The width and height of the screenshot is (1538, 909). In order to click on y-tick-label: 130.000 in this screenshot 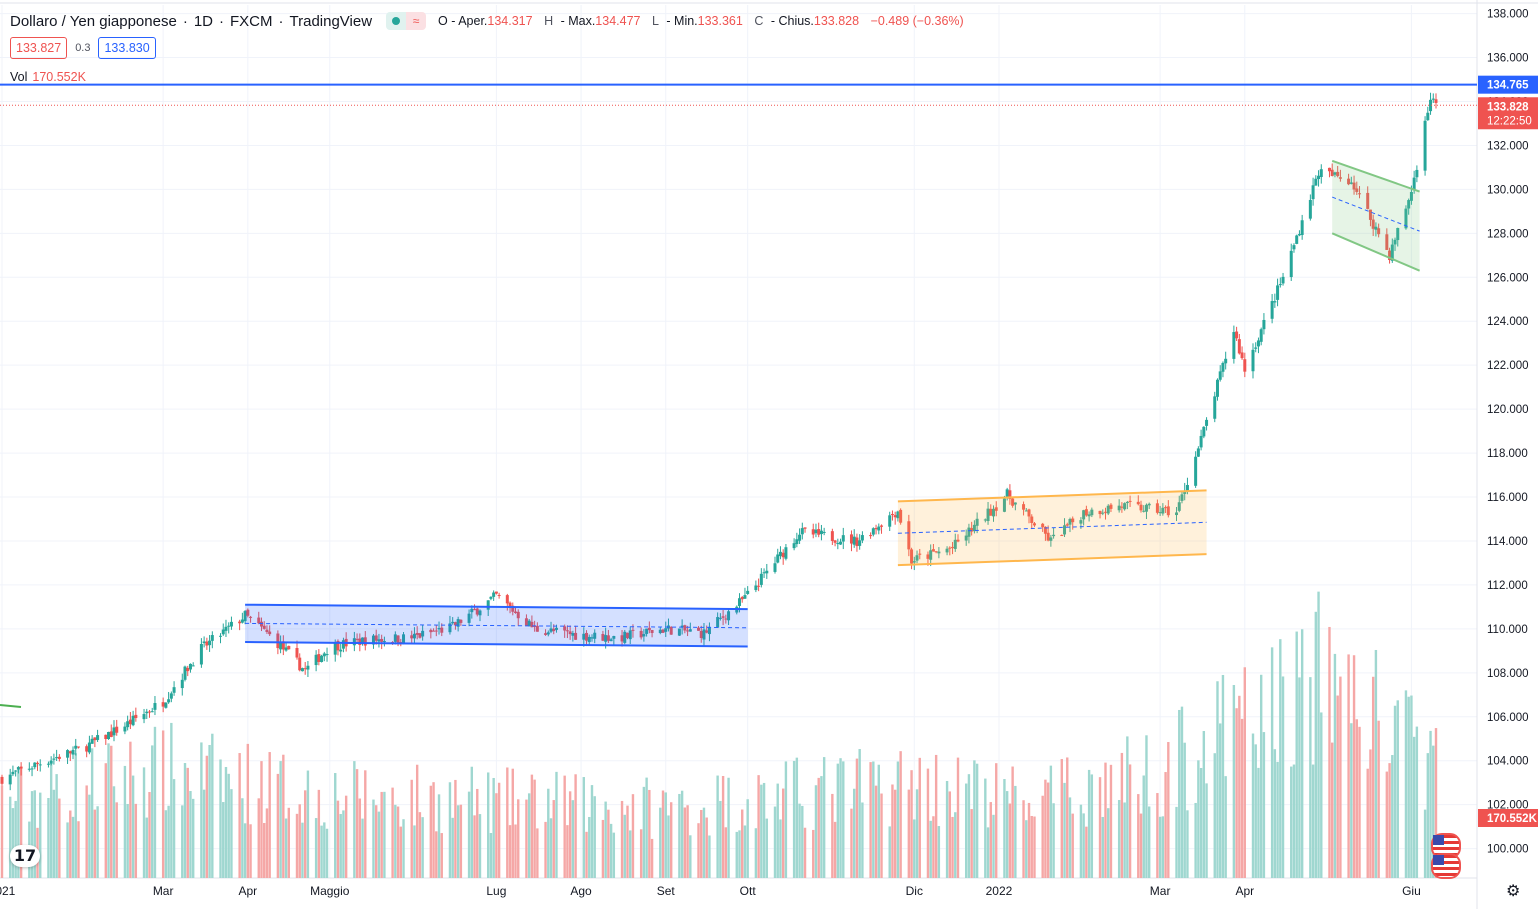, I will do `click(1508, 190)`.